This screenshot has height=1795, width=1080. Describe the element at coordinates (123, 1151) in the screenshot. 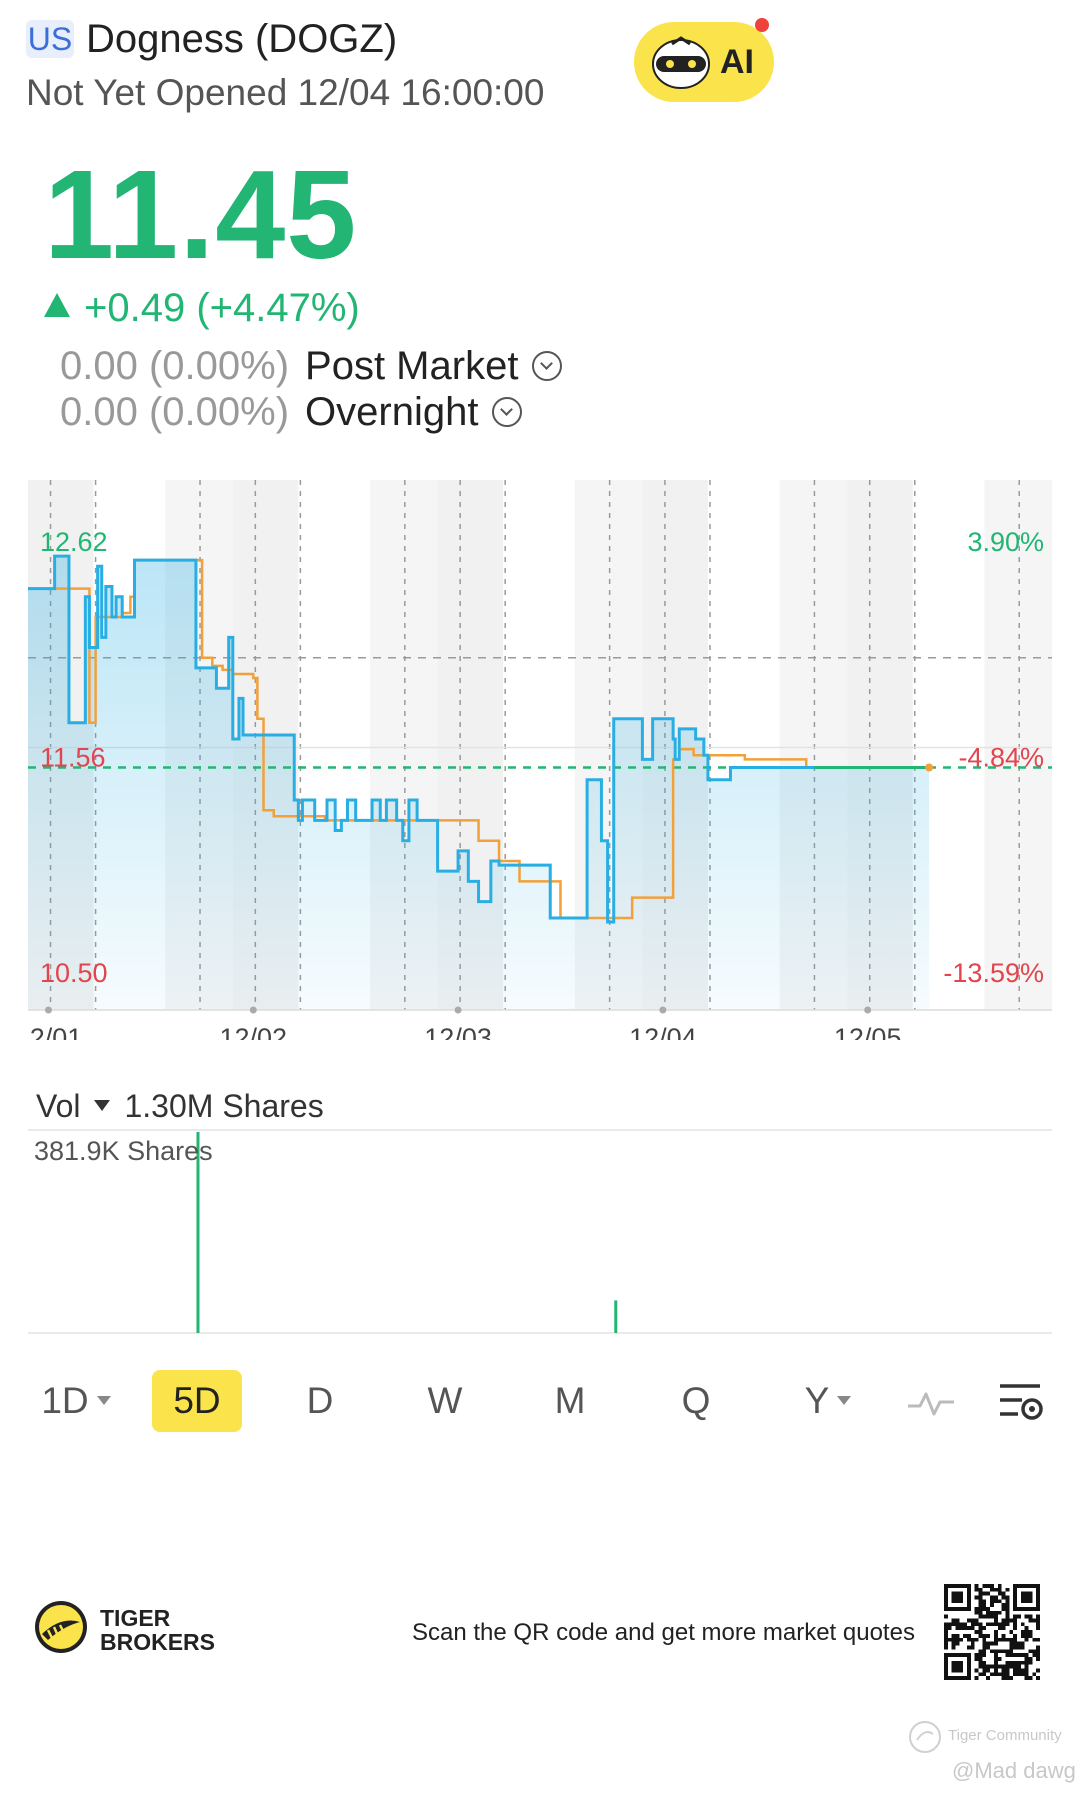

I see `volume-max-label: 381.9K Shares` at that location.